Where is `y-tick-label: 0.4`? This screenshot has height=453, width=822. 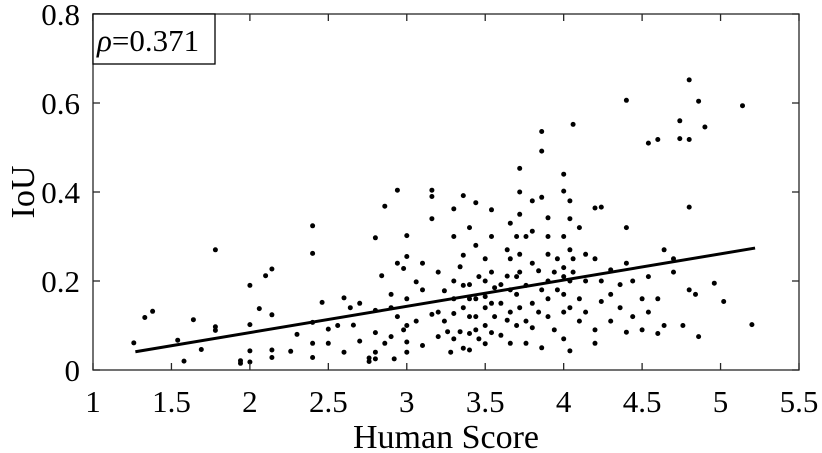
y-tick-label: 0.4 is located at coordinates (60, 192).